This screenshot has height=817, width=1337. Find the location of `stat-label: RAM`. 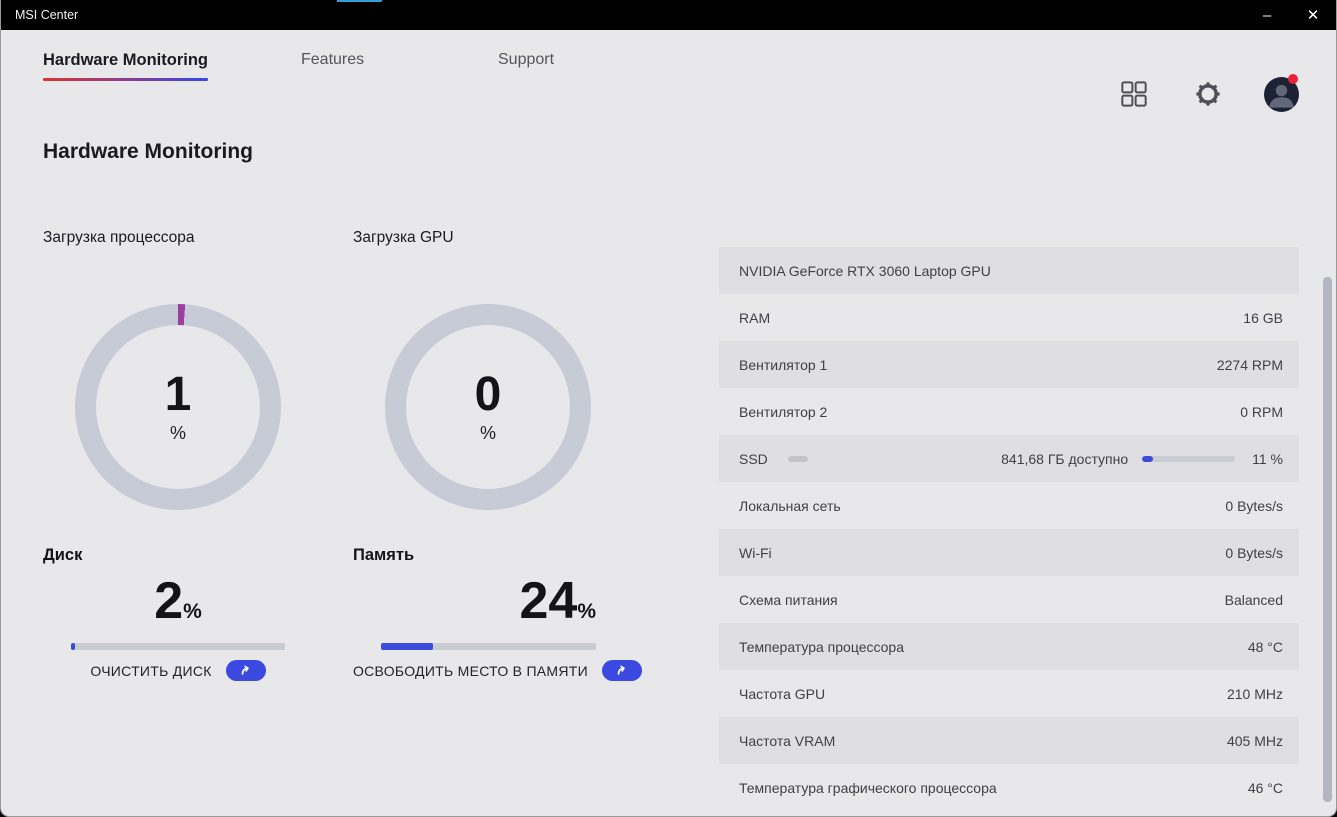

stat-label: RAM is located at coordinates (755, 317).